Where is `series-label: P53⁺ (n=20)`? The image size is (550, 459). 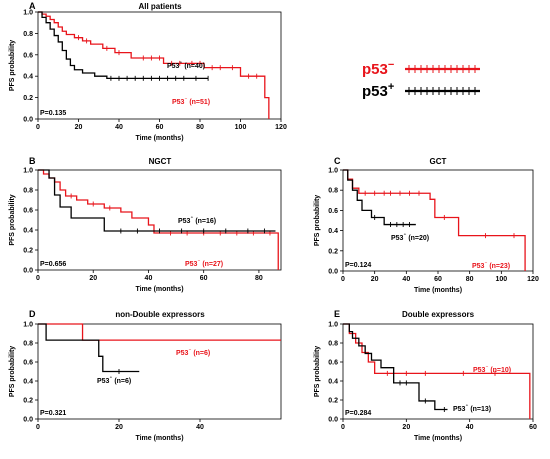
series-label: P53⁺ (n=20) is located at coordinates (410, 237).